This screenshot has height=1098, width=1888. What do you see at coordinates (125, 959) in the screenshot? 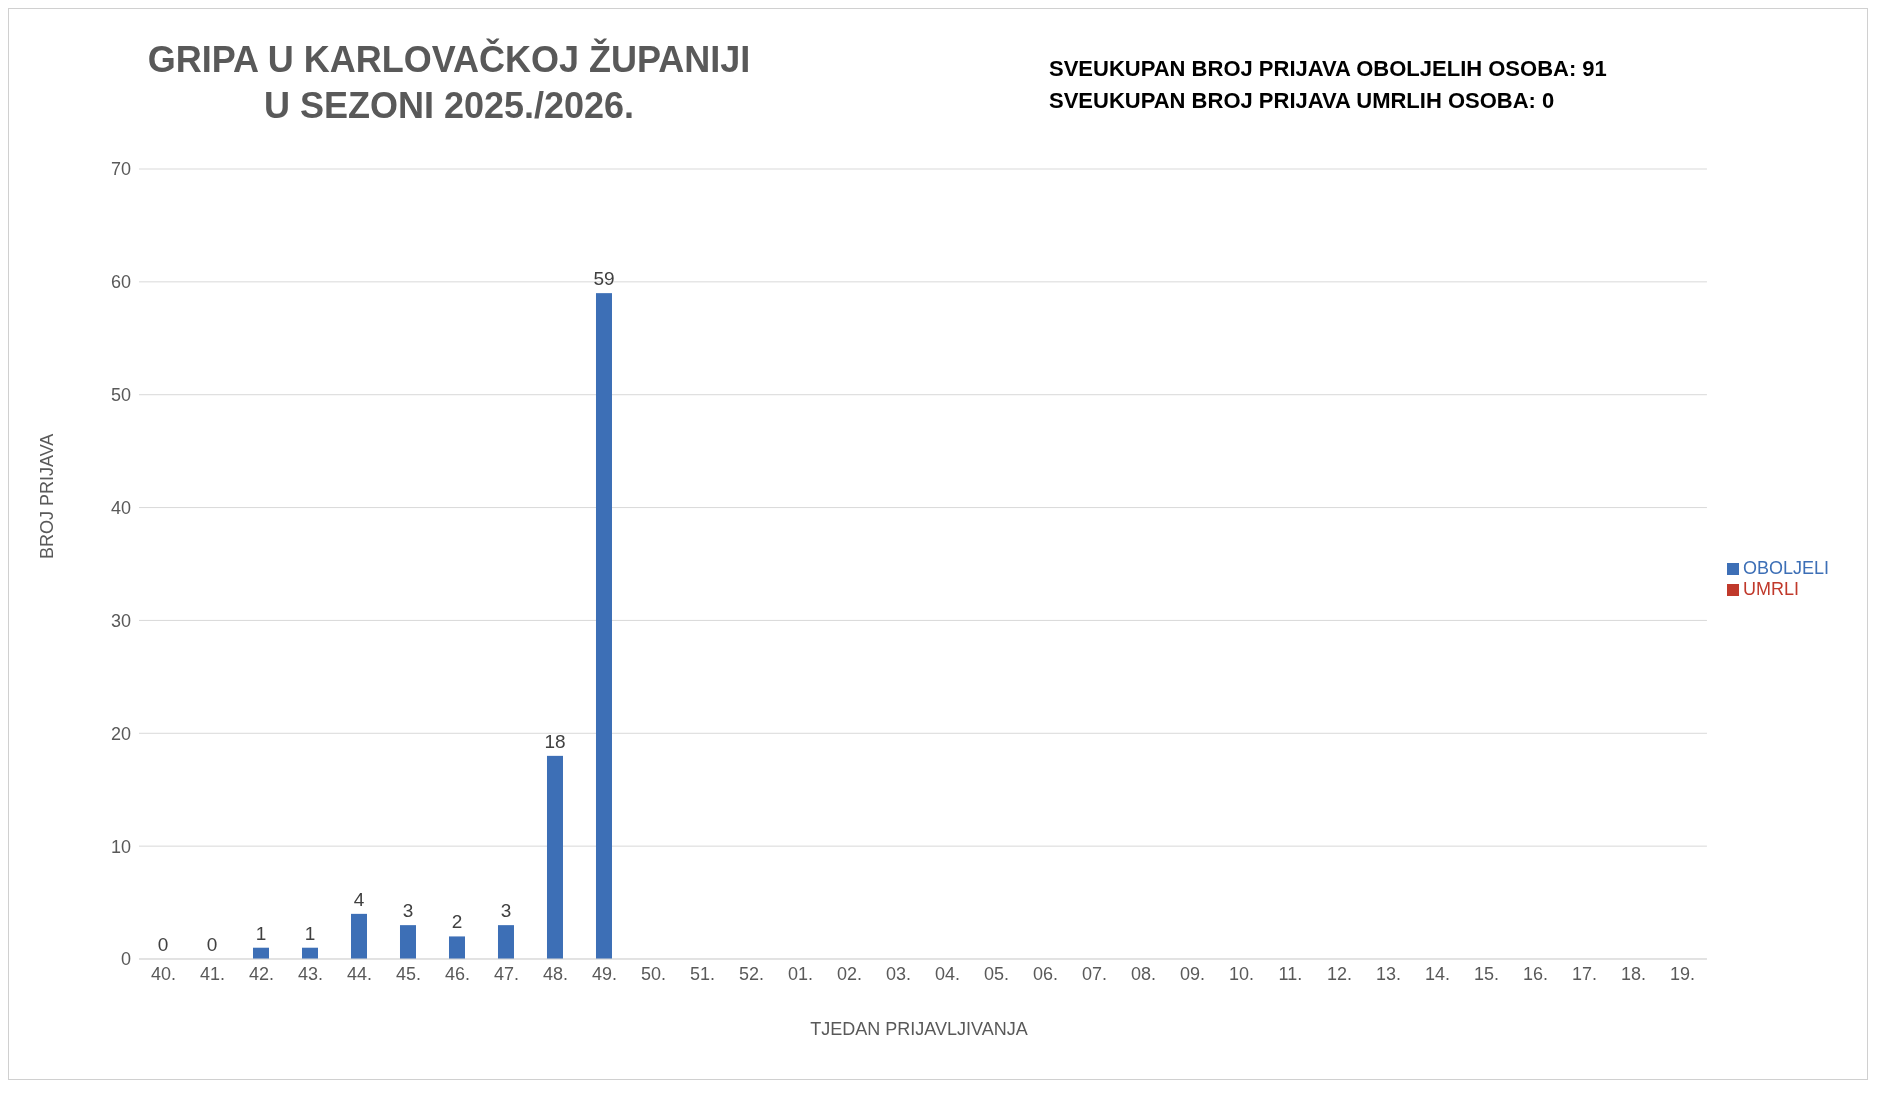
I see `y-tick-label: 0` at bounding box center [125, 959].